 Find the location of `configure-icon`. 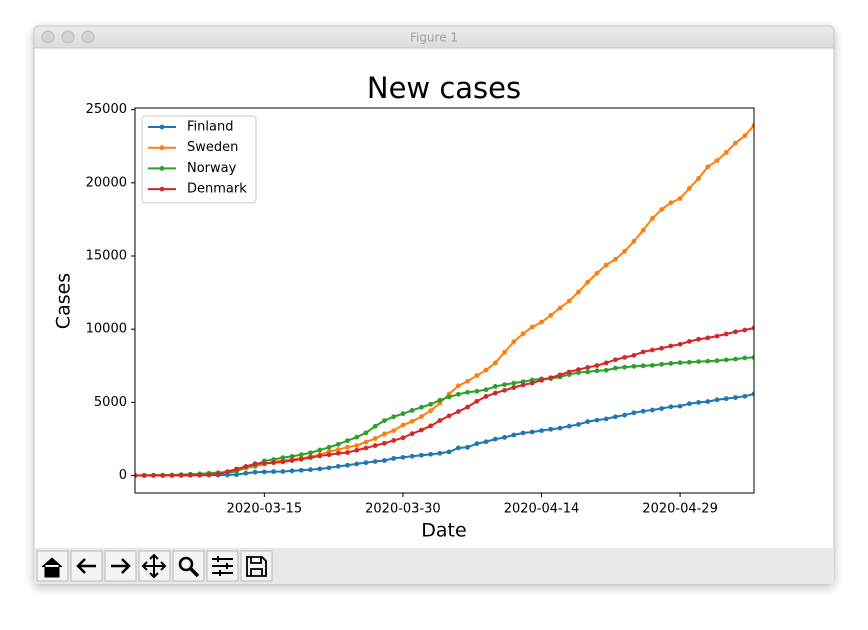

configure-icon is located at coordinates (222, 566).